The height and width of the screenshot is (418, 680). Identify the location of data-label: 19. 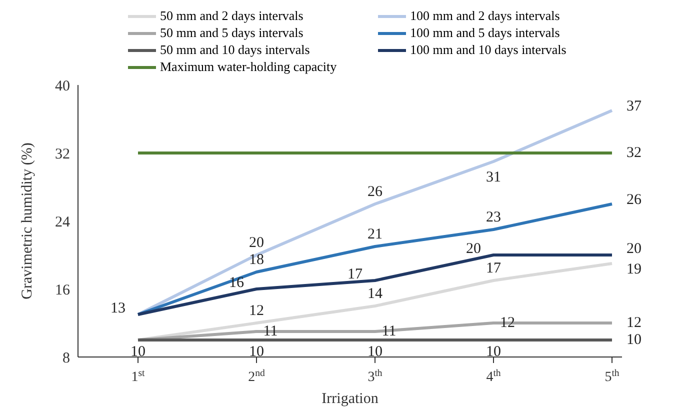
(634, 270).